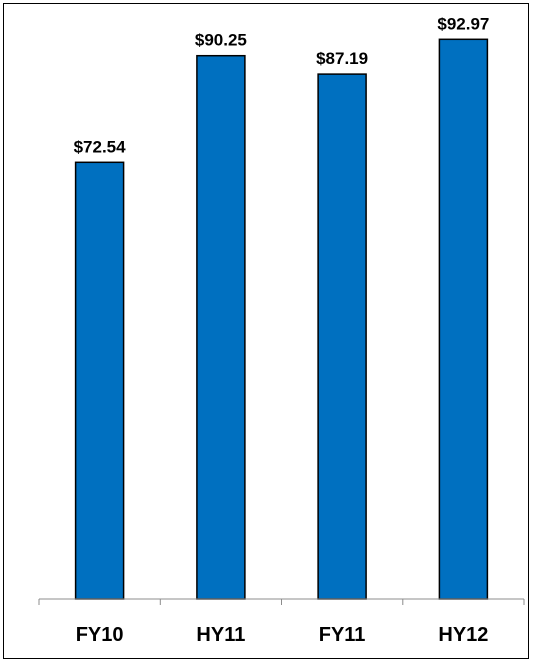  I want to click on x-tick-label-hy12: HY12, so click(463, 635).